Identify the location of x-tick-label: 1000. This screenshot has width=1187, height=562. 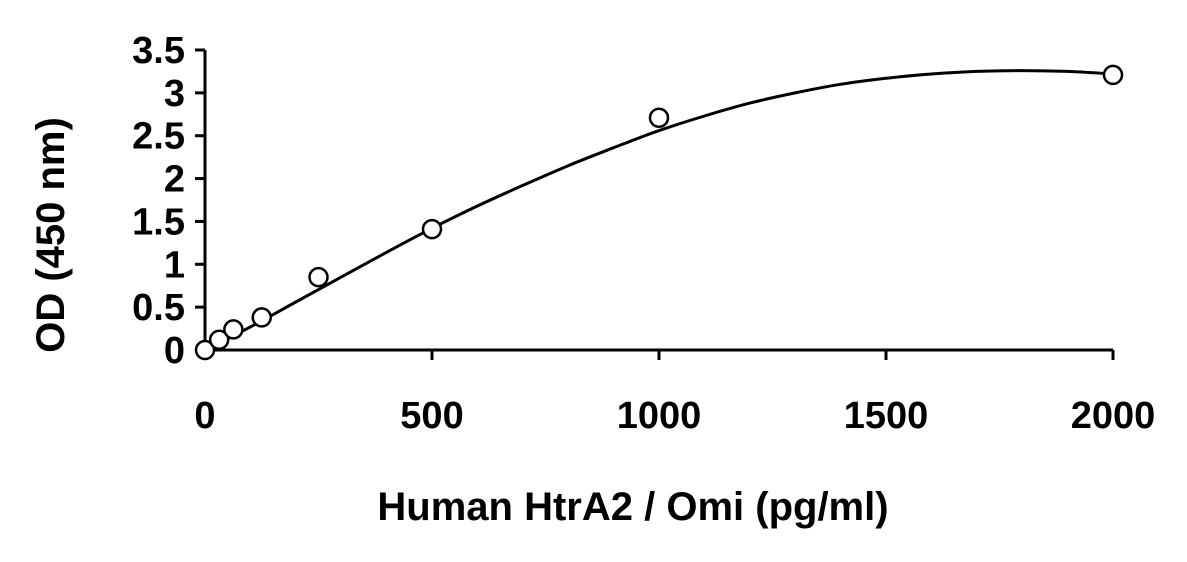
(659, 416).